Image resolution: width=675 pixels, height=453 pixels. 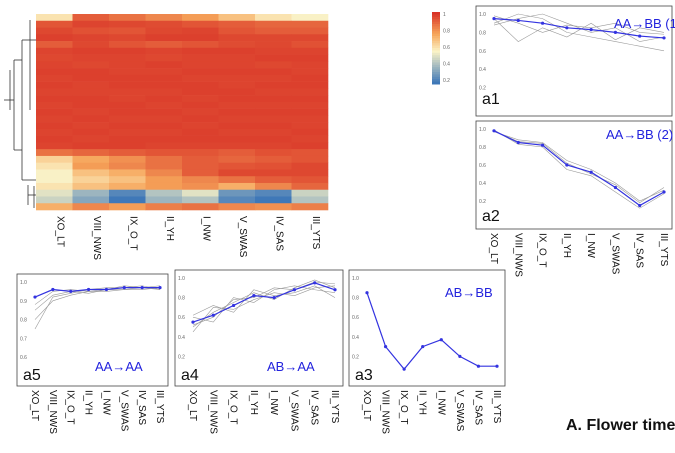 What do you see at coordinates (469, 292) in the screenshot?
I see `panel-title: AB→BB` at bounding box center [469, 292].